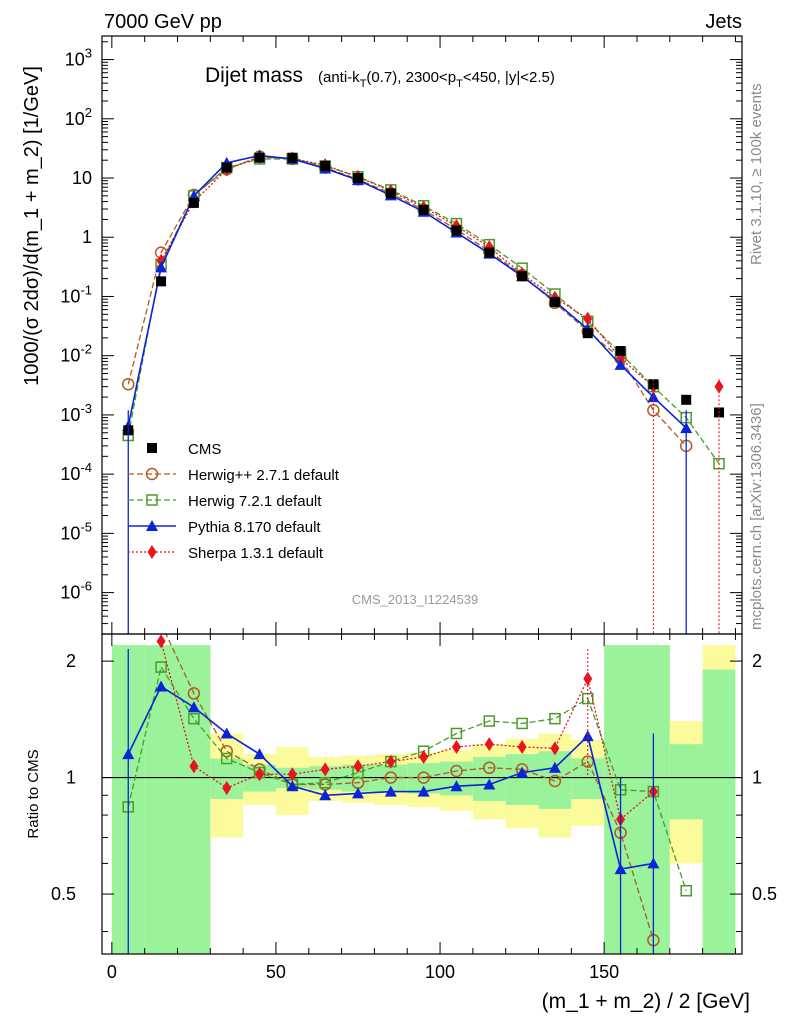  I want to click on side-label-bottom: mcplots.cern.ch [arXiv:1306.3436], so click(756, 516).